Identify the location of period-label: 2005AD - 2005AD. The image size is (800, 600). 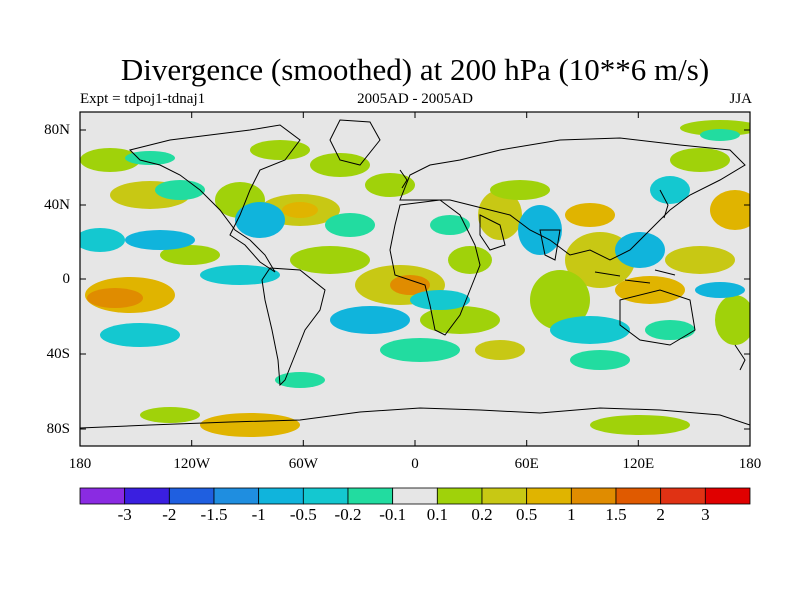
(415, 99).